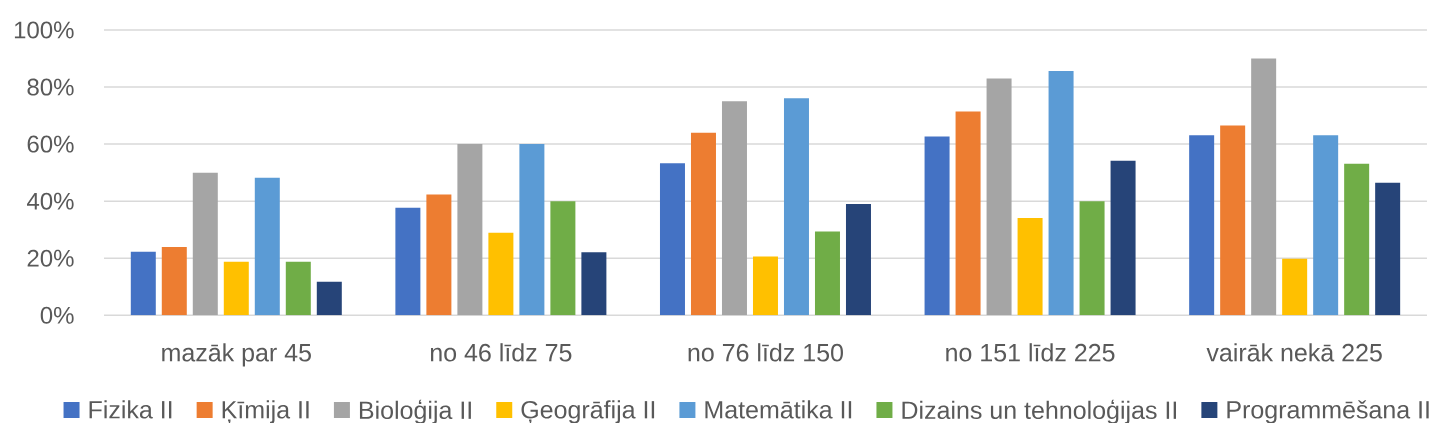 The image size is (1451, 423). I want to click on legend-label: Matemātika II, so click(778, 409).